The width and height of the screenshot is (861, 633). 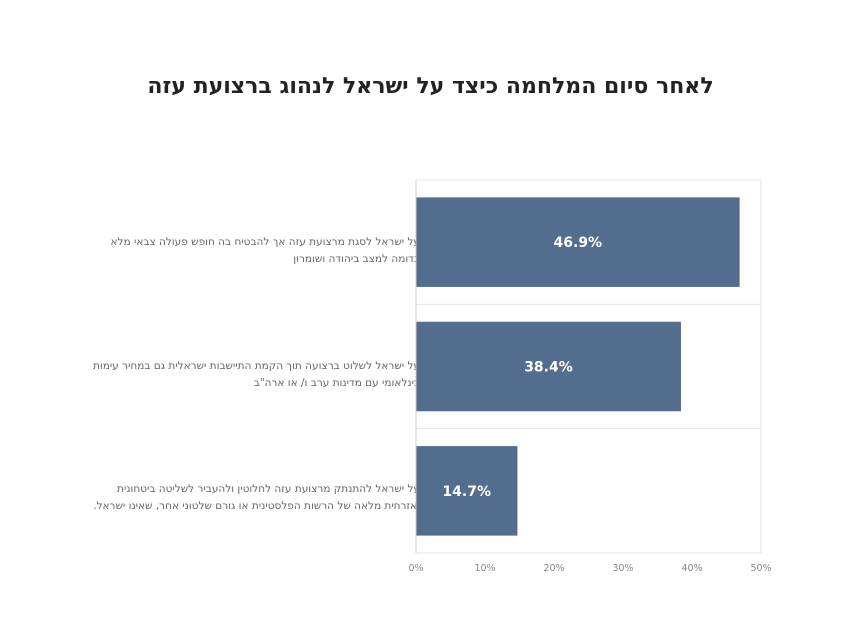 I want to click on x-tick-label: 20%, so click(x=553, y=568).